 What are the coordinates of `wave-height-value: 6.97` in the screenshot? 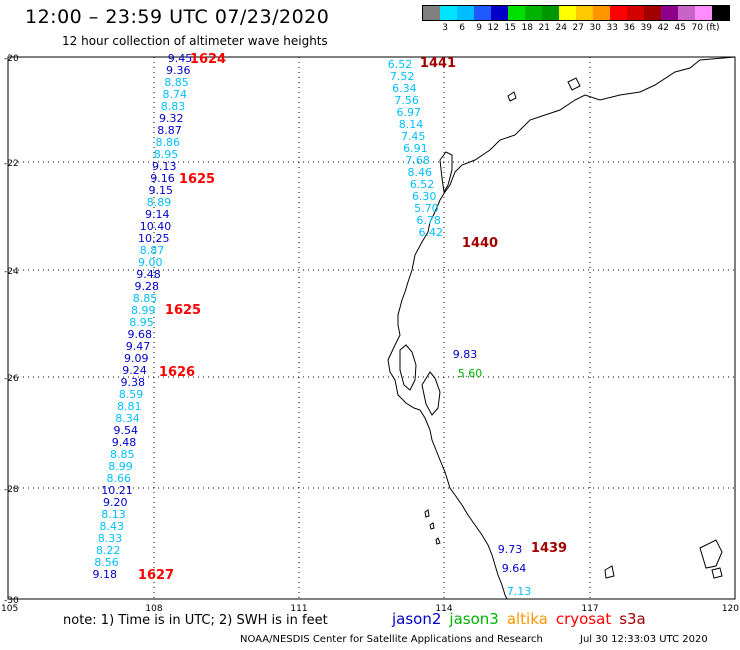 It's located at (409, 112).